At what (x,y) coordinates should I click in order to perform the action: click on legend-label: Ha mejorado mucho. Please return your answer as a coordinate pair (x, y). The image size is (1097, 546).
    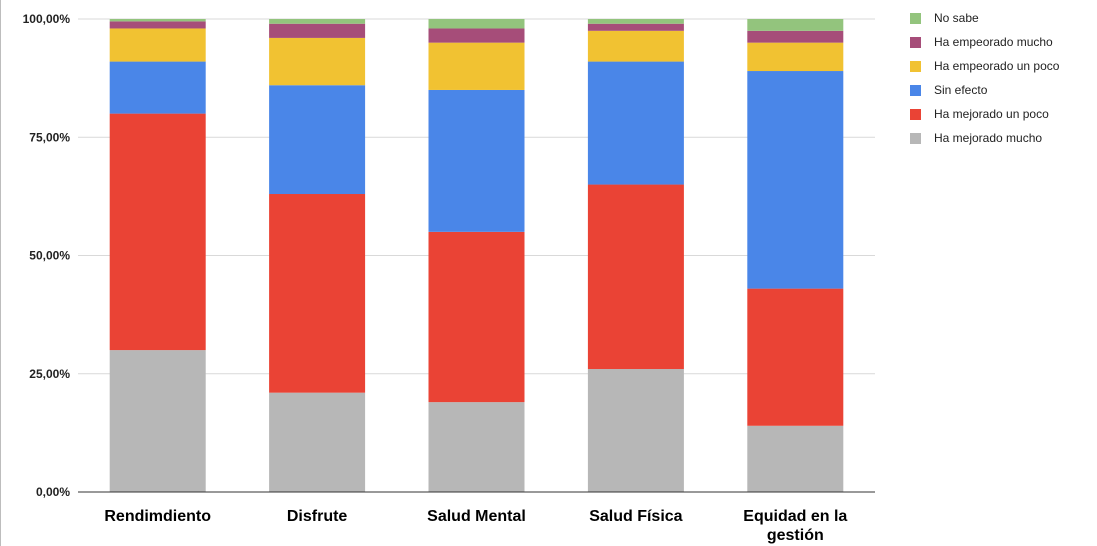
    Looking at the image, I should click on (988, 138).